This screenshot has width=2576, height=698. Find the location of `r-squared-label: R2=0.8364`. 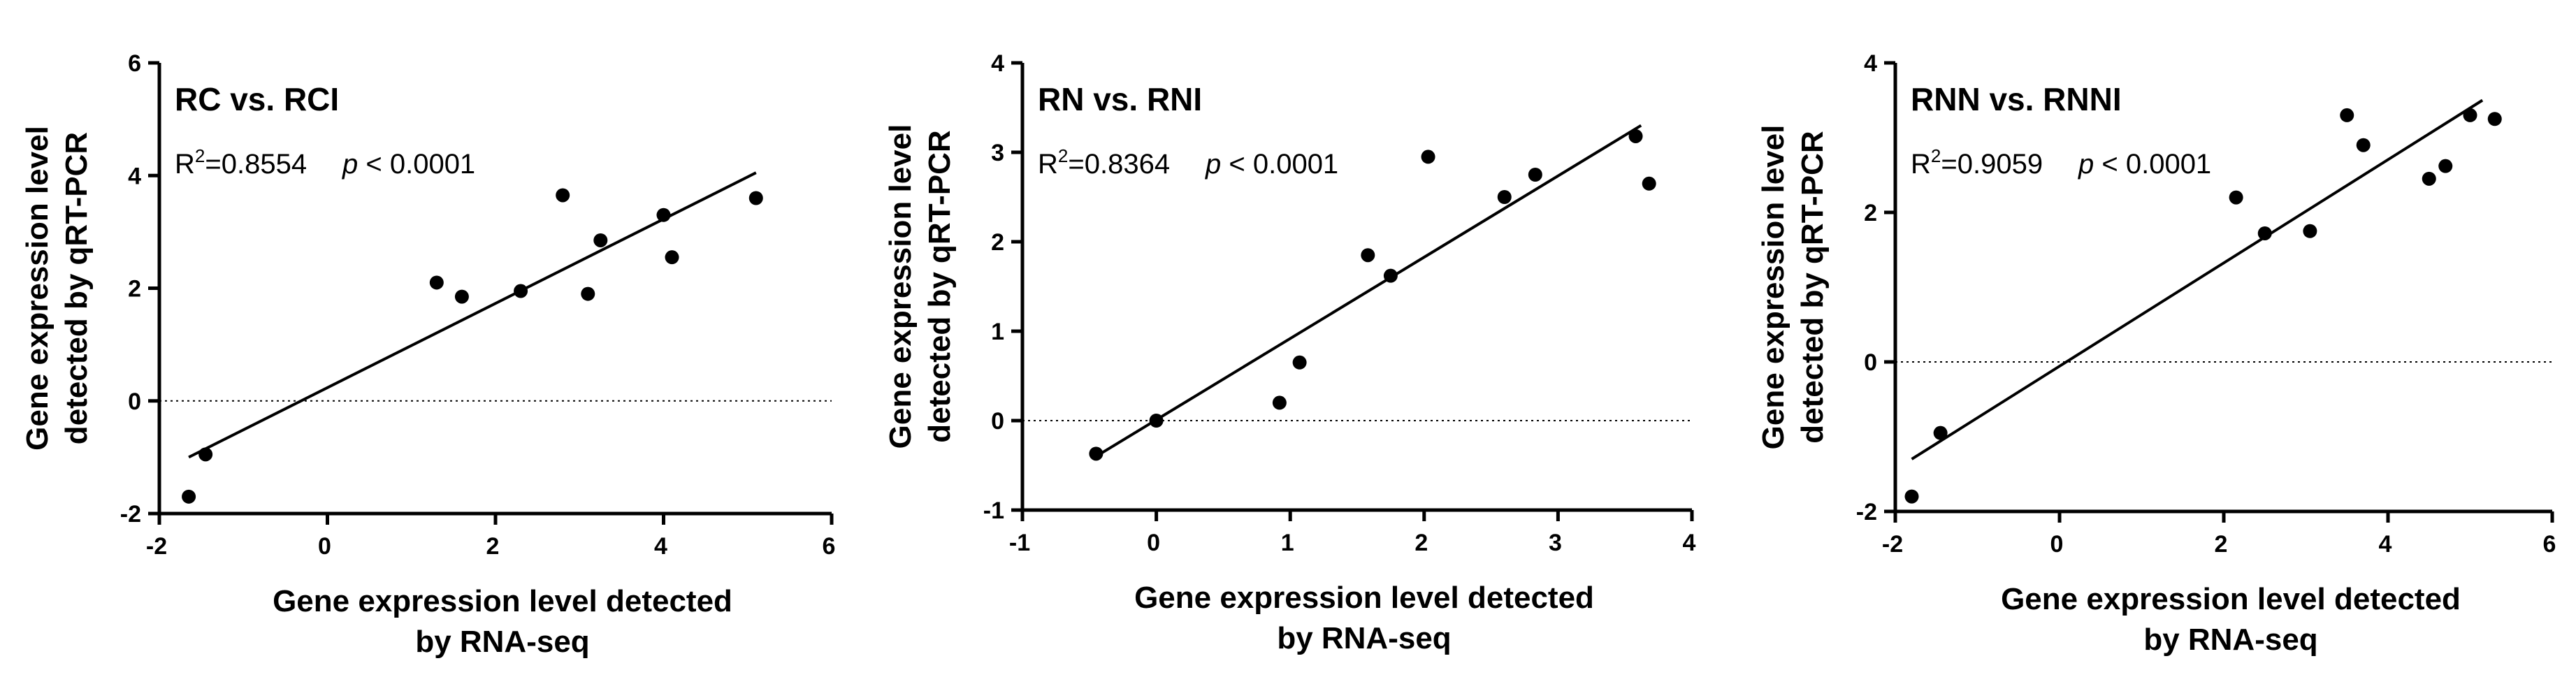

r-squared-label: R2=0.8364 is located at coordinates (1104, 162).